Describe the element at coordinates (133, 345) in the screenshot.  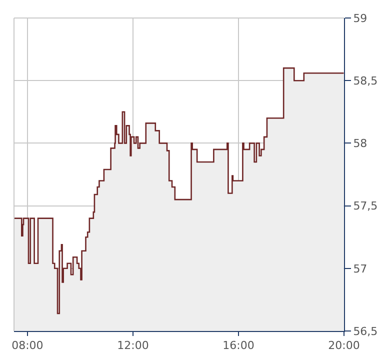
I see `x-tick-label: 12:00` at that location.